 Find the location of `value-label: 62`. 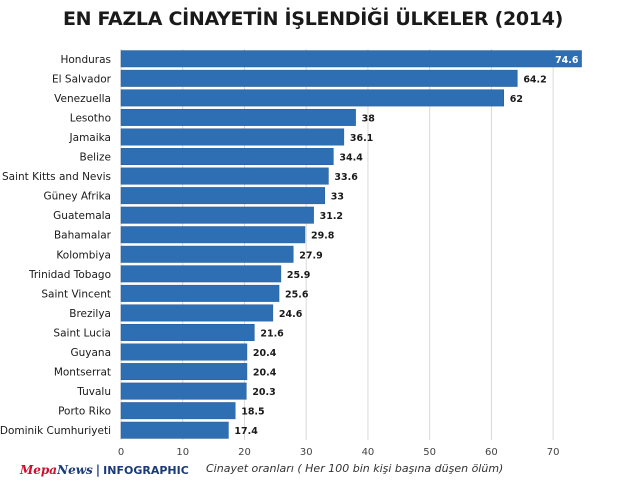

value-label: 62 is located at coordinates (516, 99).